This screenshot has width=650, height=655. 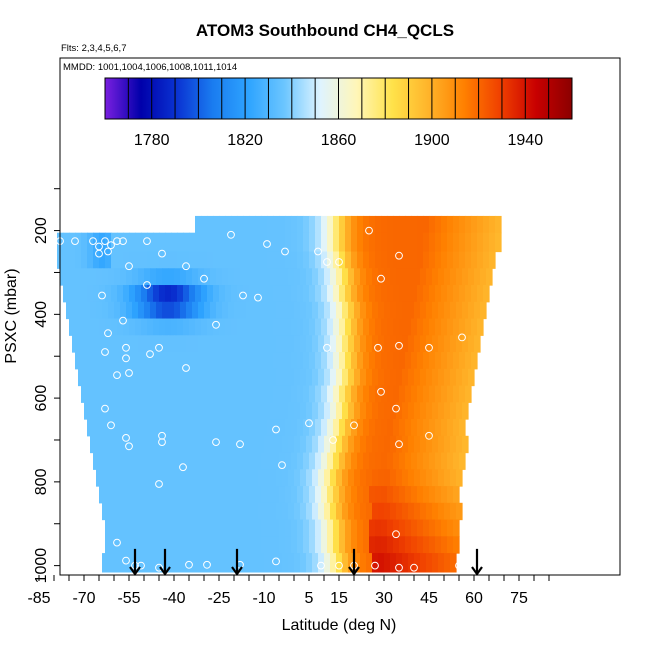 I want to click on colorbar-labels: 1780 1820 1860 1900 1940, so click(x=338, y=140).